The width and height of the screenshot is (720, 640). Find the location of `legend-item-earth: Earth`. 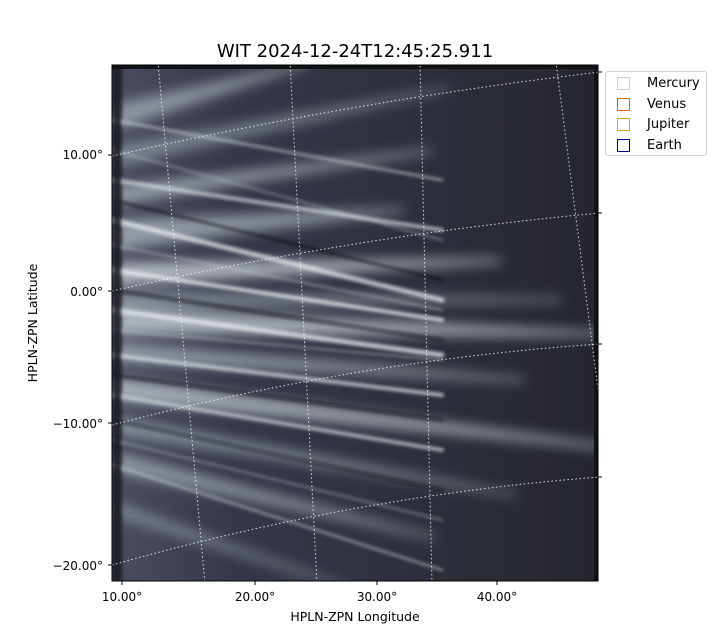

legend-item-earth: Earth is located at coordinates (649, 145).